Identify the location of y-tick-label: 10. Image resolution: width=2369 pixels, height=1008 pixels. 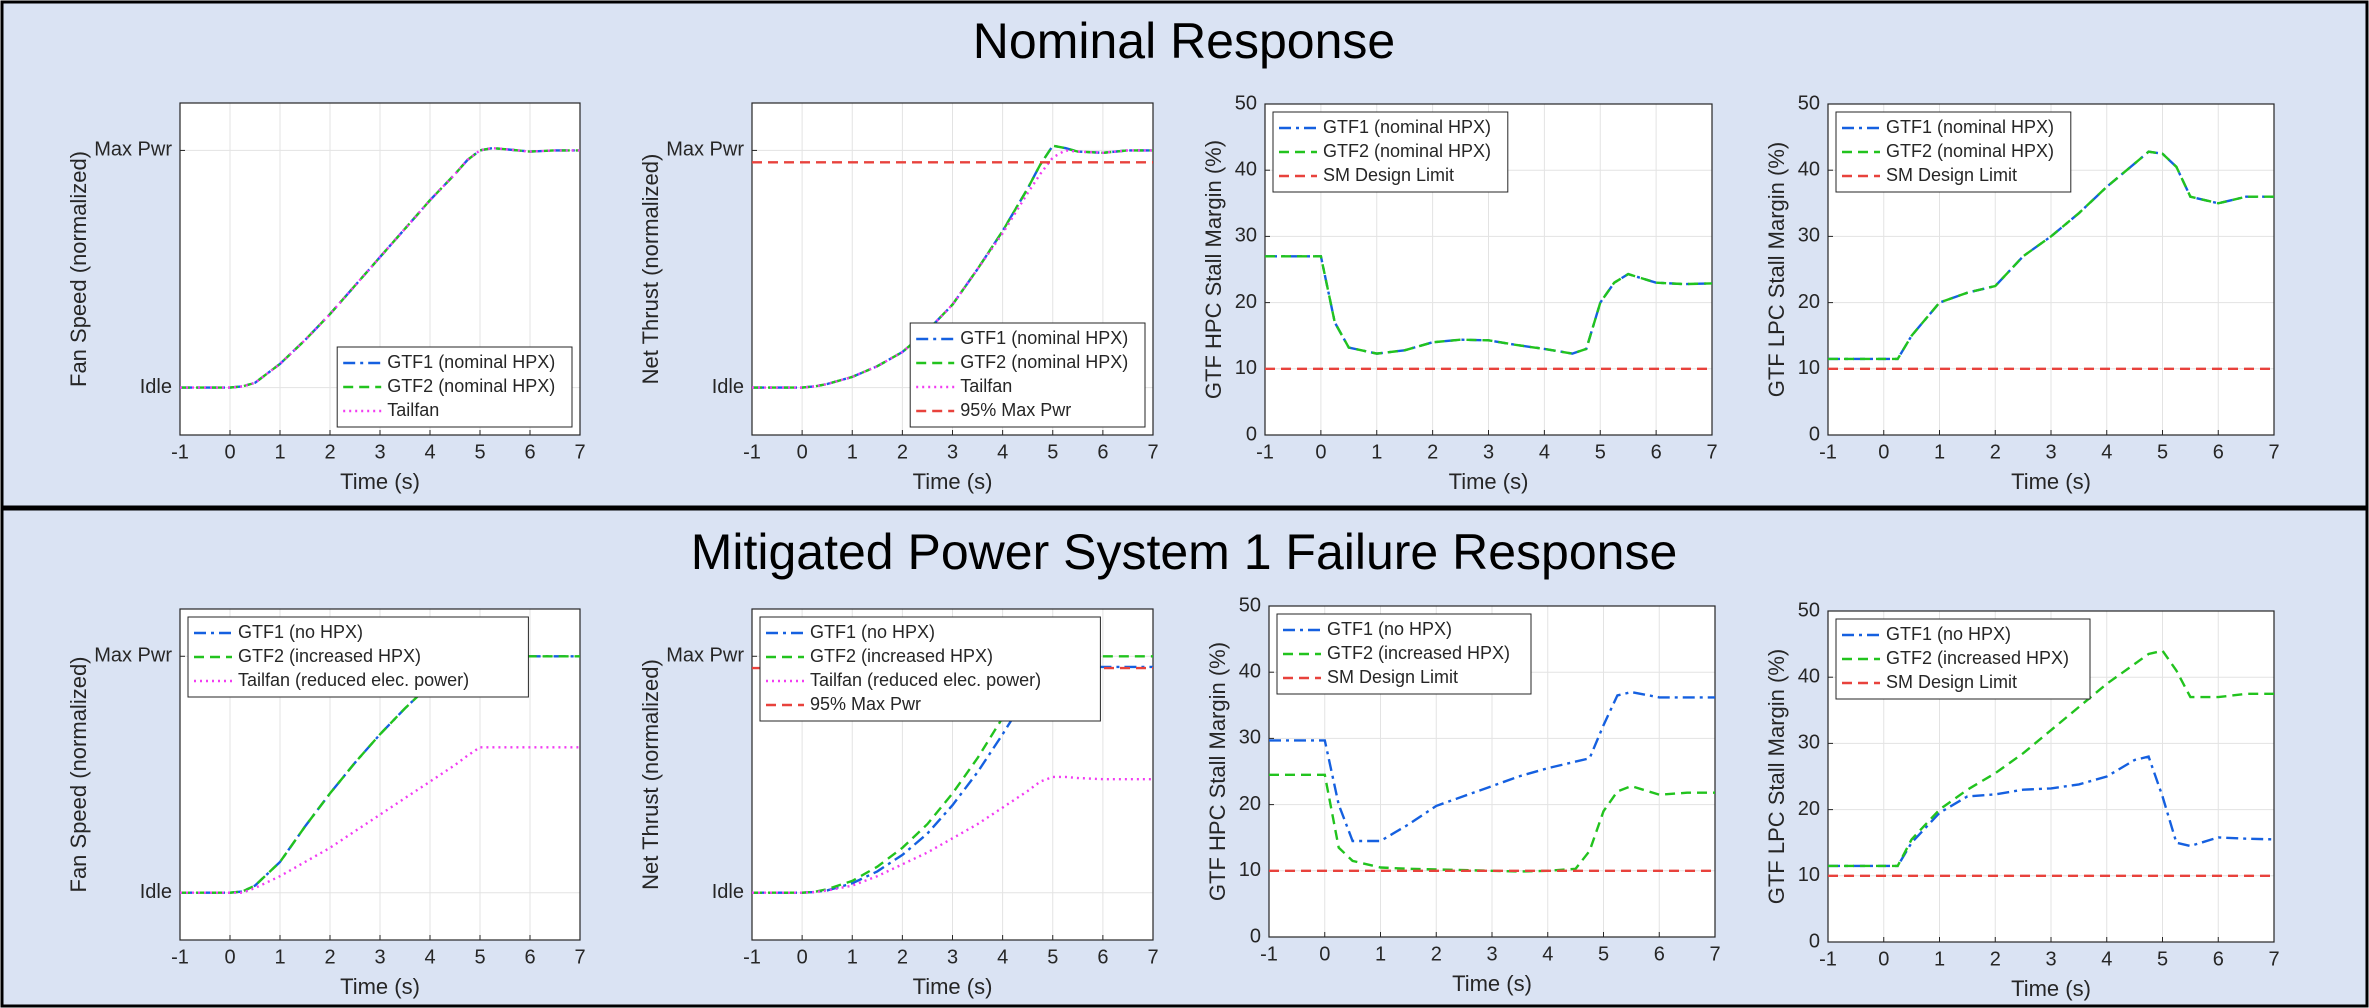
(1809, 875).